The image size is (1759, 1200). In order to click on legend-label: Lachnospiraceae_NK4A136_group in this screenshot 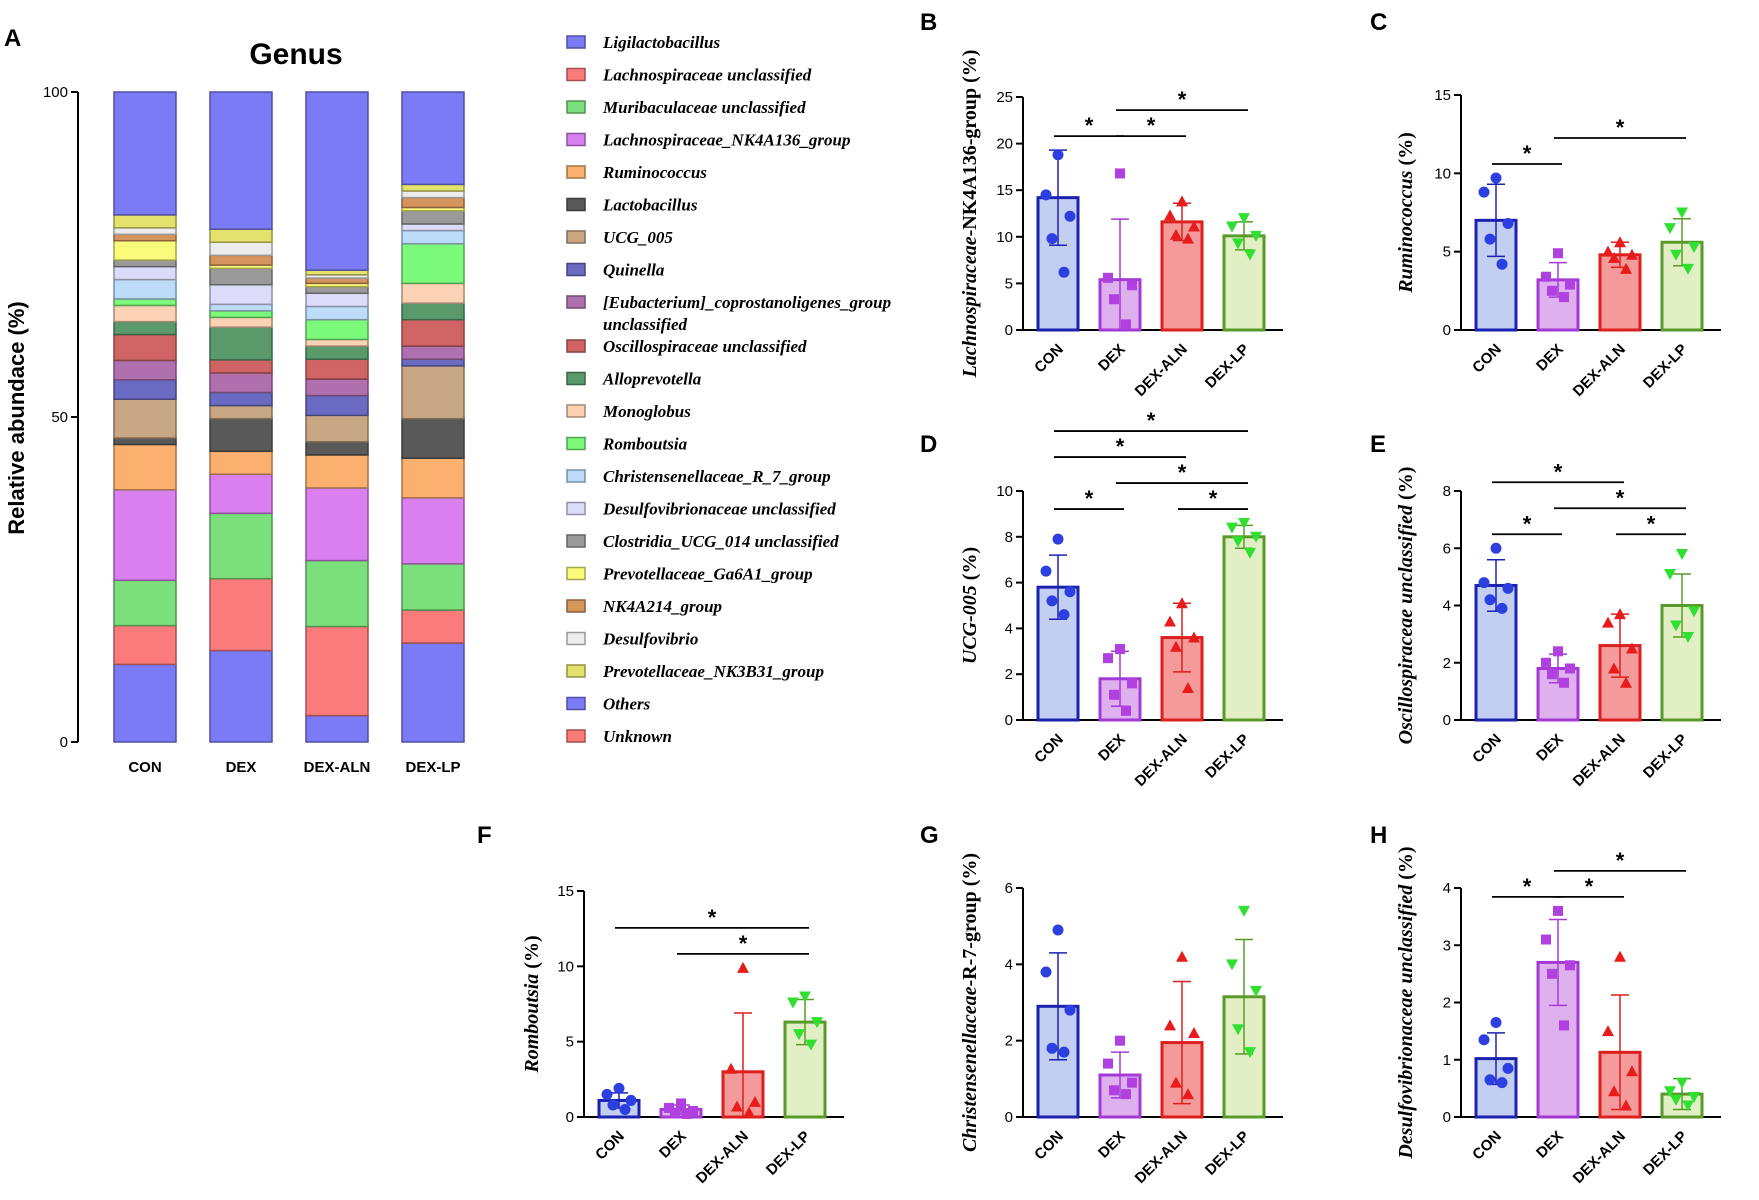, I will do `click(726, 140)`.